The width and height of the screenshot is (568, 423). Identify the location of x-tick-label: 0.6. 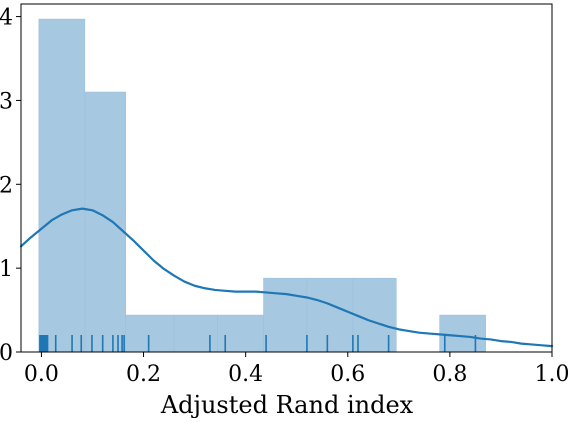
(347, 374).